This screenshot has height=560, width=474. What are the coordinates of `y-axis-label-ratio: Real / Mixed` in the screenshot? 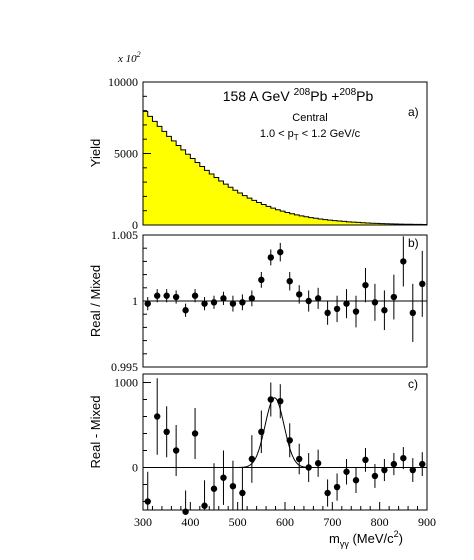 It's located at (95, 301).